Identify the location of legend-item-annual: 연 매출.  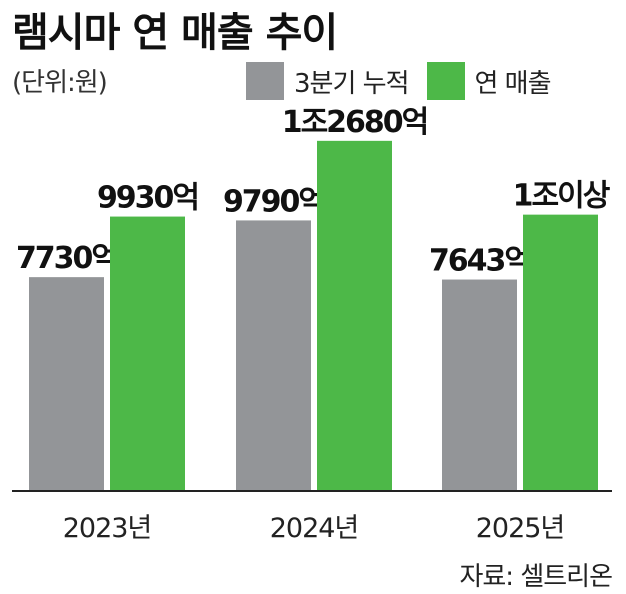
(489, 81).